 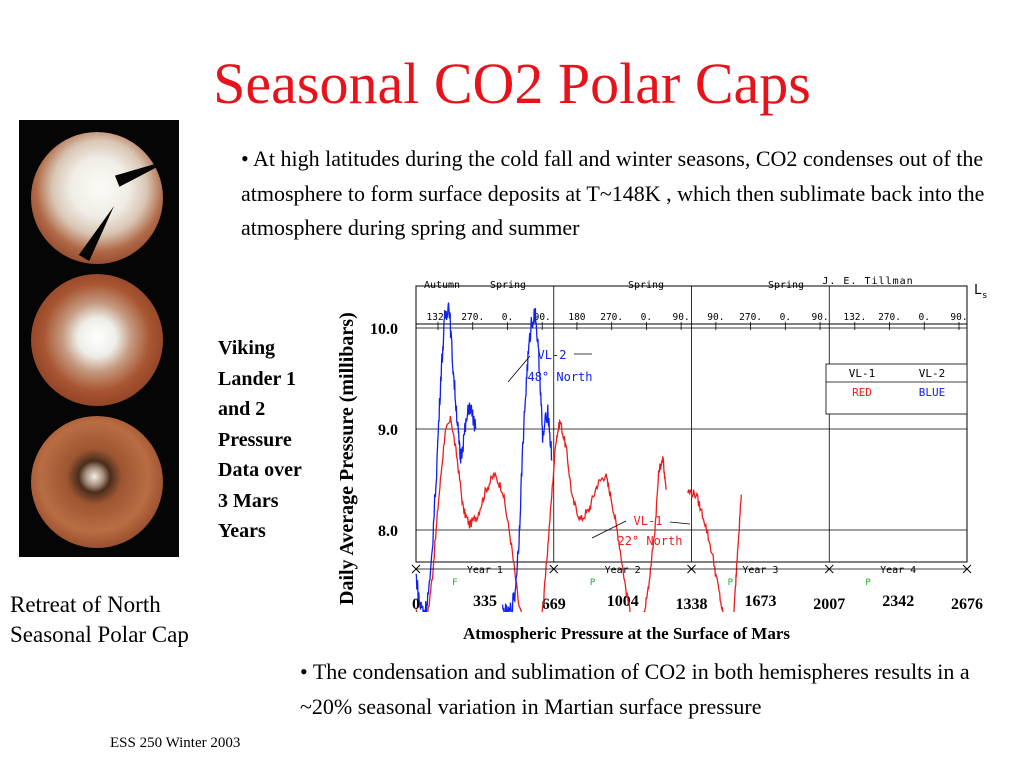 I want to click on ls-axis-label: L, so click(x=978, y=290).